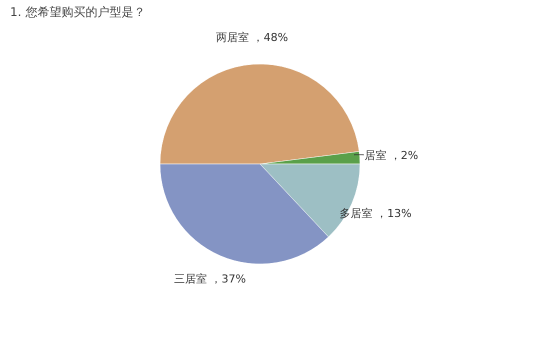 The image size is (539, 338). What do you see at coordinates (252, 37) in the screenshot?
I see `slice-label: 两居室 ，48%` at bounding box center [252, 37].